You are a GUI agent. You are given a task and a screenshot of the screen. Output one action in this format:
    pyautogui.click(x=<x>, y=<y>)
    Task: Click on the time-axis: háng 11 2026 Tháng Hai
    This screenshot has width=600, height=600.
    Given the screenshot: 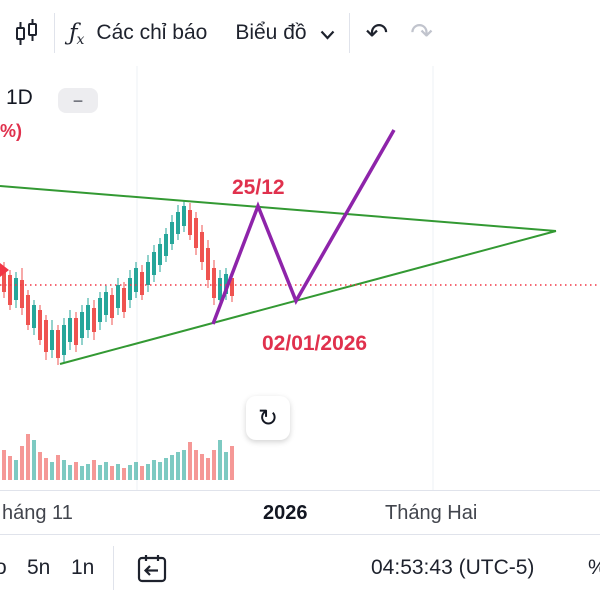 What is the action you would take?
    pyautogui.click(x=300, y=512)
    